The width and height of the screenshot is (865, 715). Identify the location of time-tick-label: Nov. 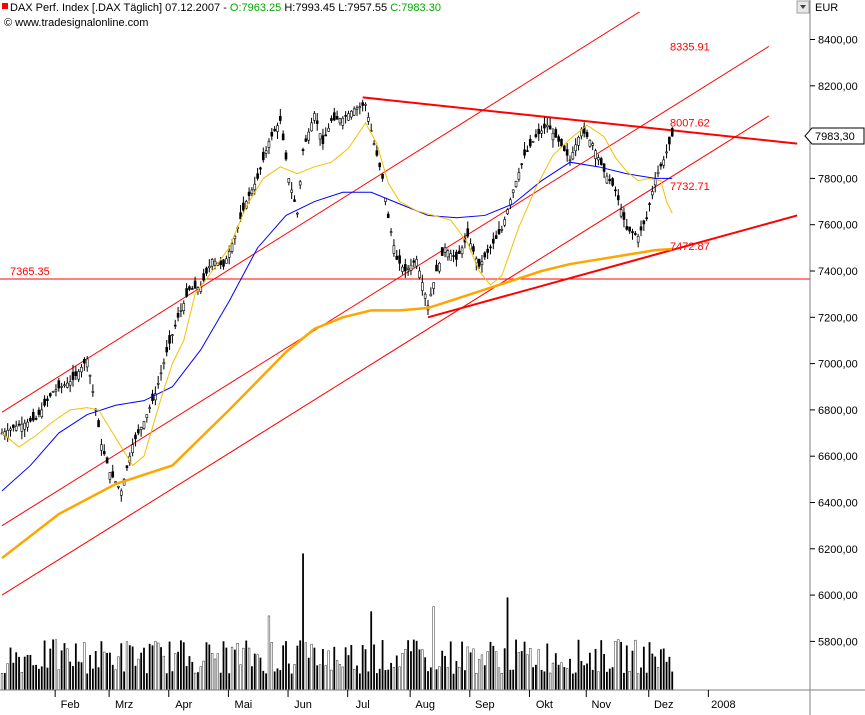
(601, 705).